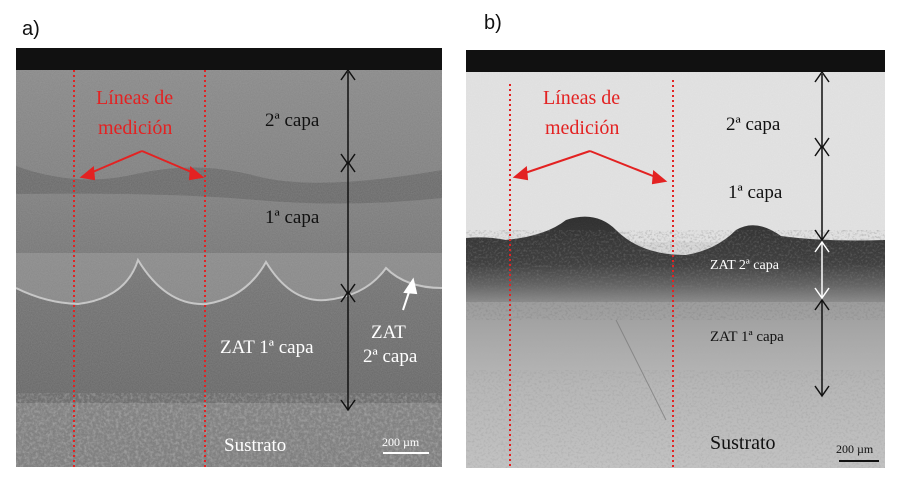 The width and height of the screenshot is (914, 483). Describe the element at coordinates (292, 120) in the screenshot. I see `layer-label-a-second: 2ª capa` at that location.